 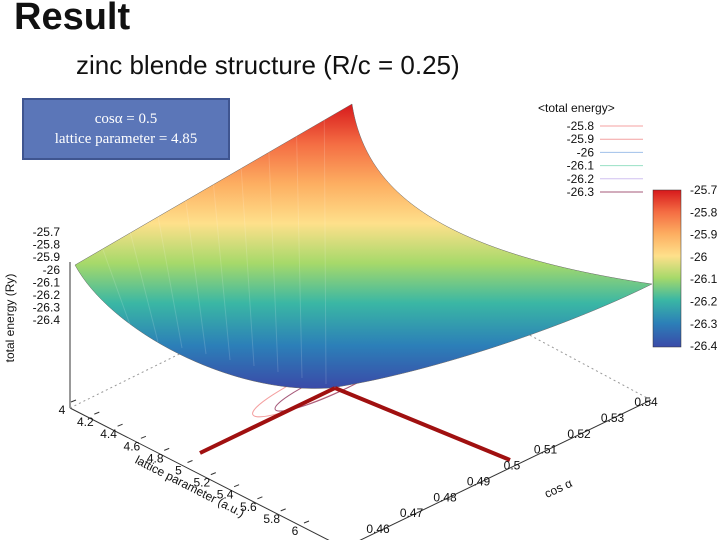 What do you see at coordinates (72, 19) in the screenshot?
I see `slide-heading: Result` at bounding box center [72, 19].